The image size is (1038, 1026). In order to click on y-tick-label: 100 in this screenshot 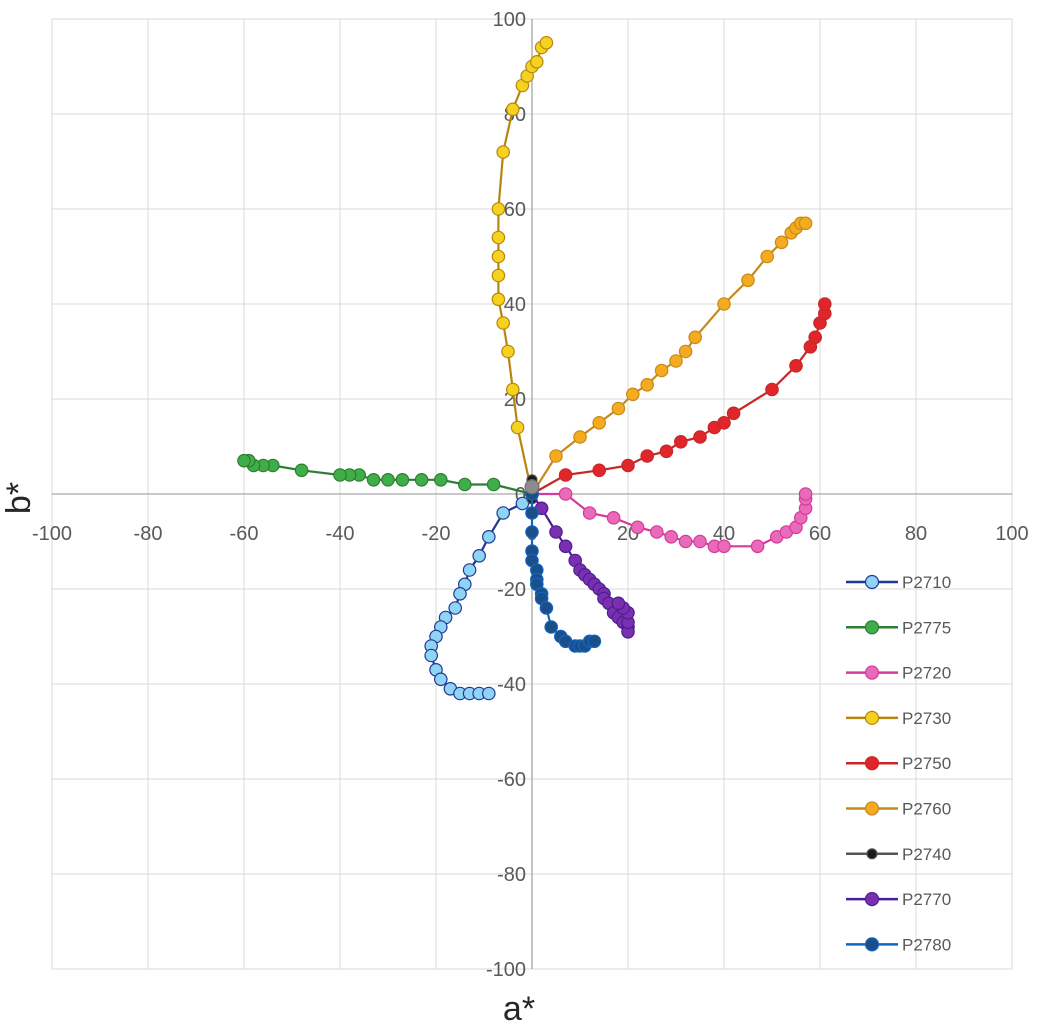, I will do `click(509, 20)`.